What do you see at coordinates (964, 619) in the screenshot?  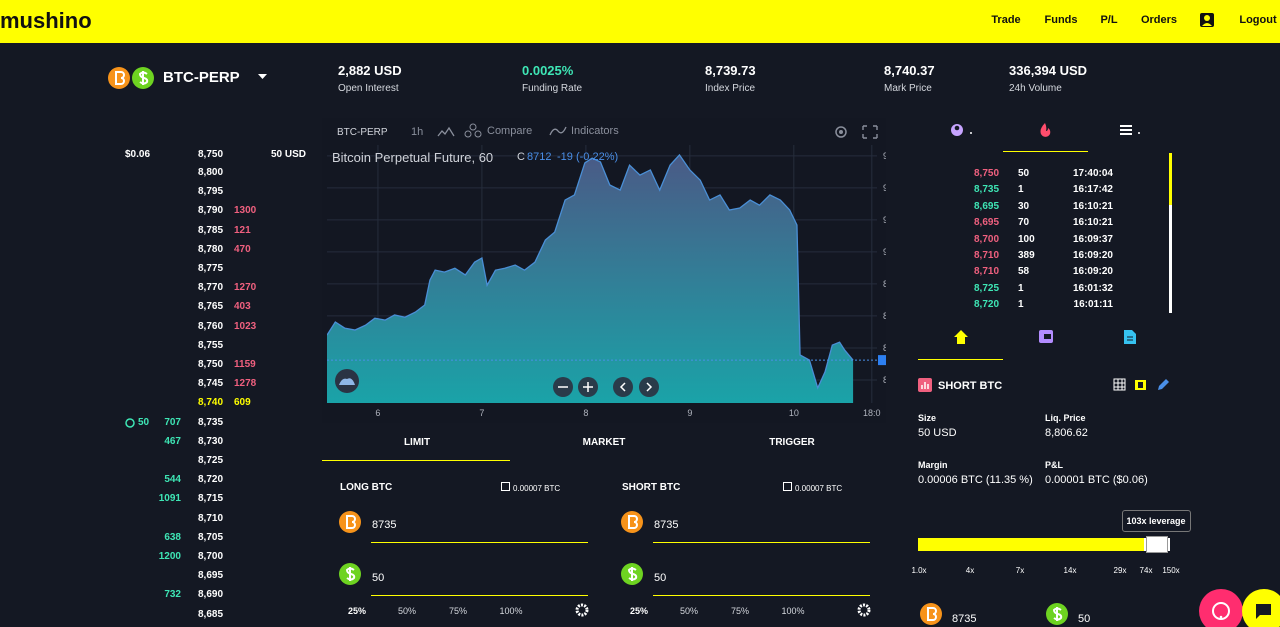 I see `position-price: 8735` at bounding box center [964, 619].